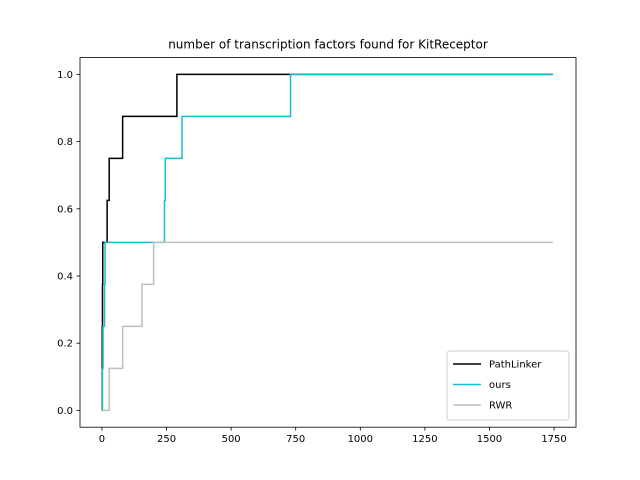 The image size is (640, 480). Describe the element at coordinates (515, 365) in the screenshot. I see `legend-label: PathLinker` at that location.